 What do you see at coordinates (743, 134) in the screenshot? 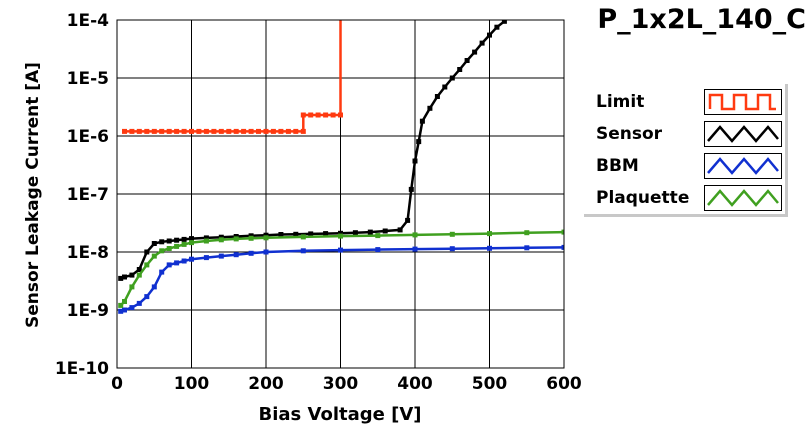
I see `legend-swatch-sensor` at bounding box center [743, 134].